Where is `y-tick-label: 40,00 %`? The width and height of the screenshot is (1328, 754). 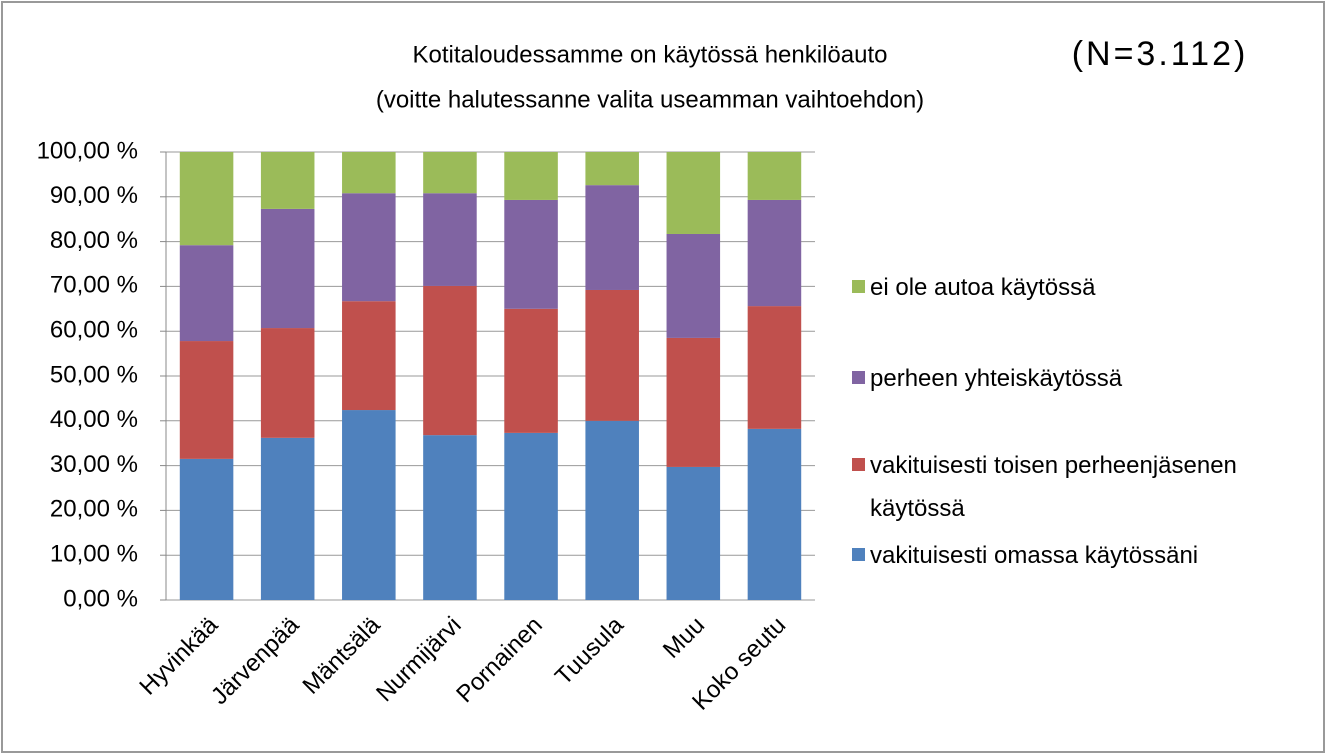 y-tick-label: 40,00 % is located at coordinates (94, 419).